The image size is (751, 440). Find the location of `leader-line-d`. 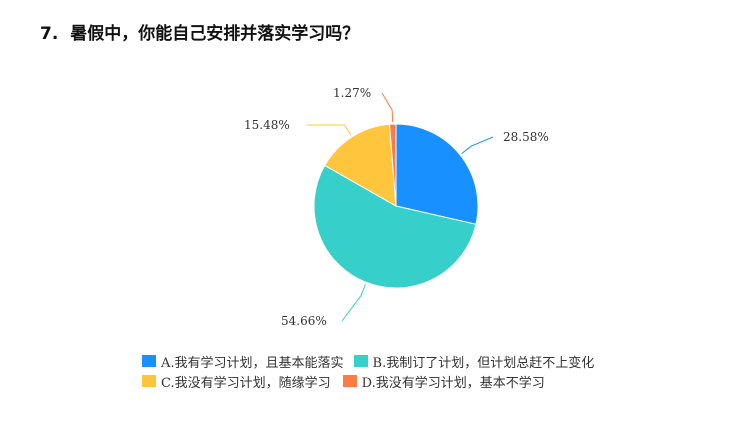

leader-line-d is located at coordinates (387, 107).